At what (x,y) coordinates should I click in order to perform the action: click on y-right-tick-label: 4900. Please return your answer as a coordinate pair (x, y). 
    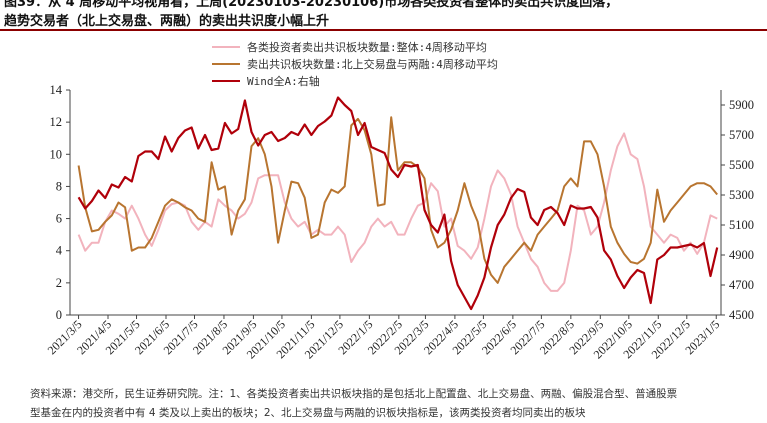
    Looking at the image, I should click on (741, 255).